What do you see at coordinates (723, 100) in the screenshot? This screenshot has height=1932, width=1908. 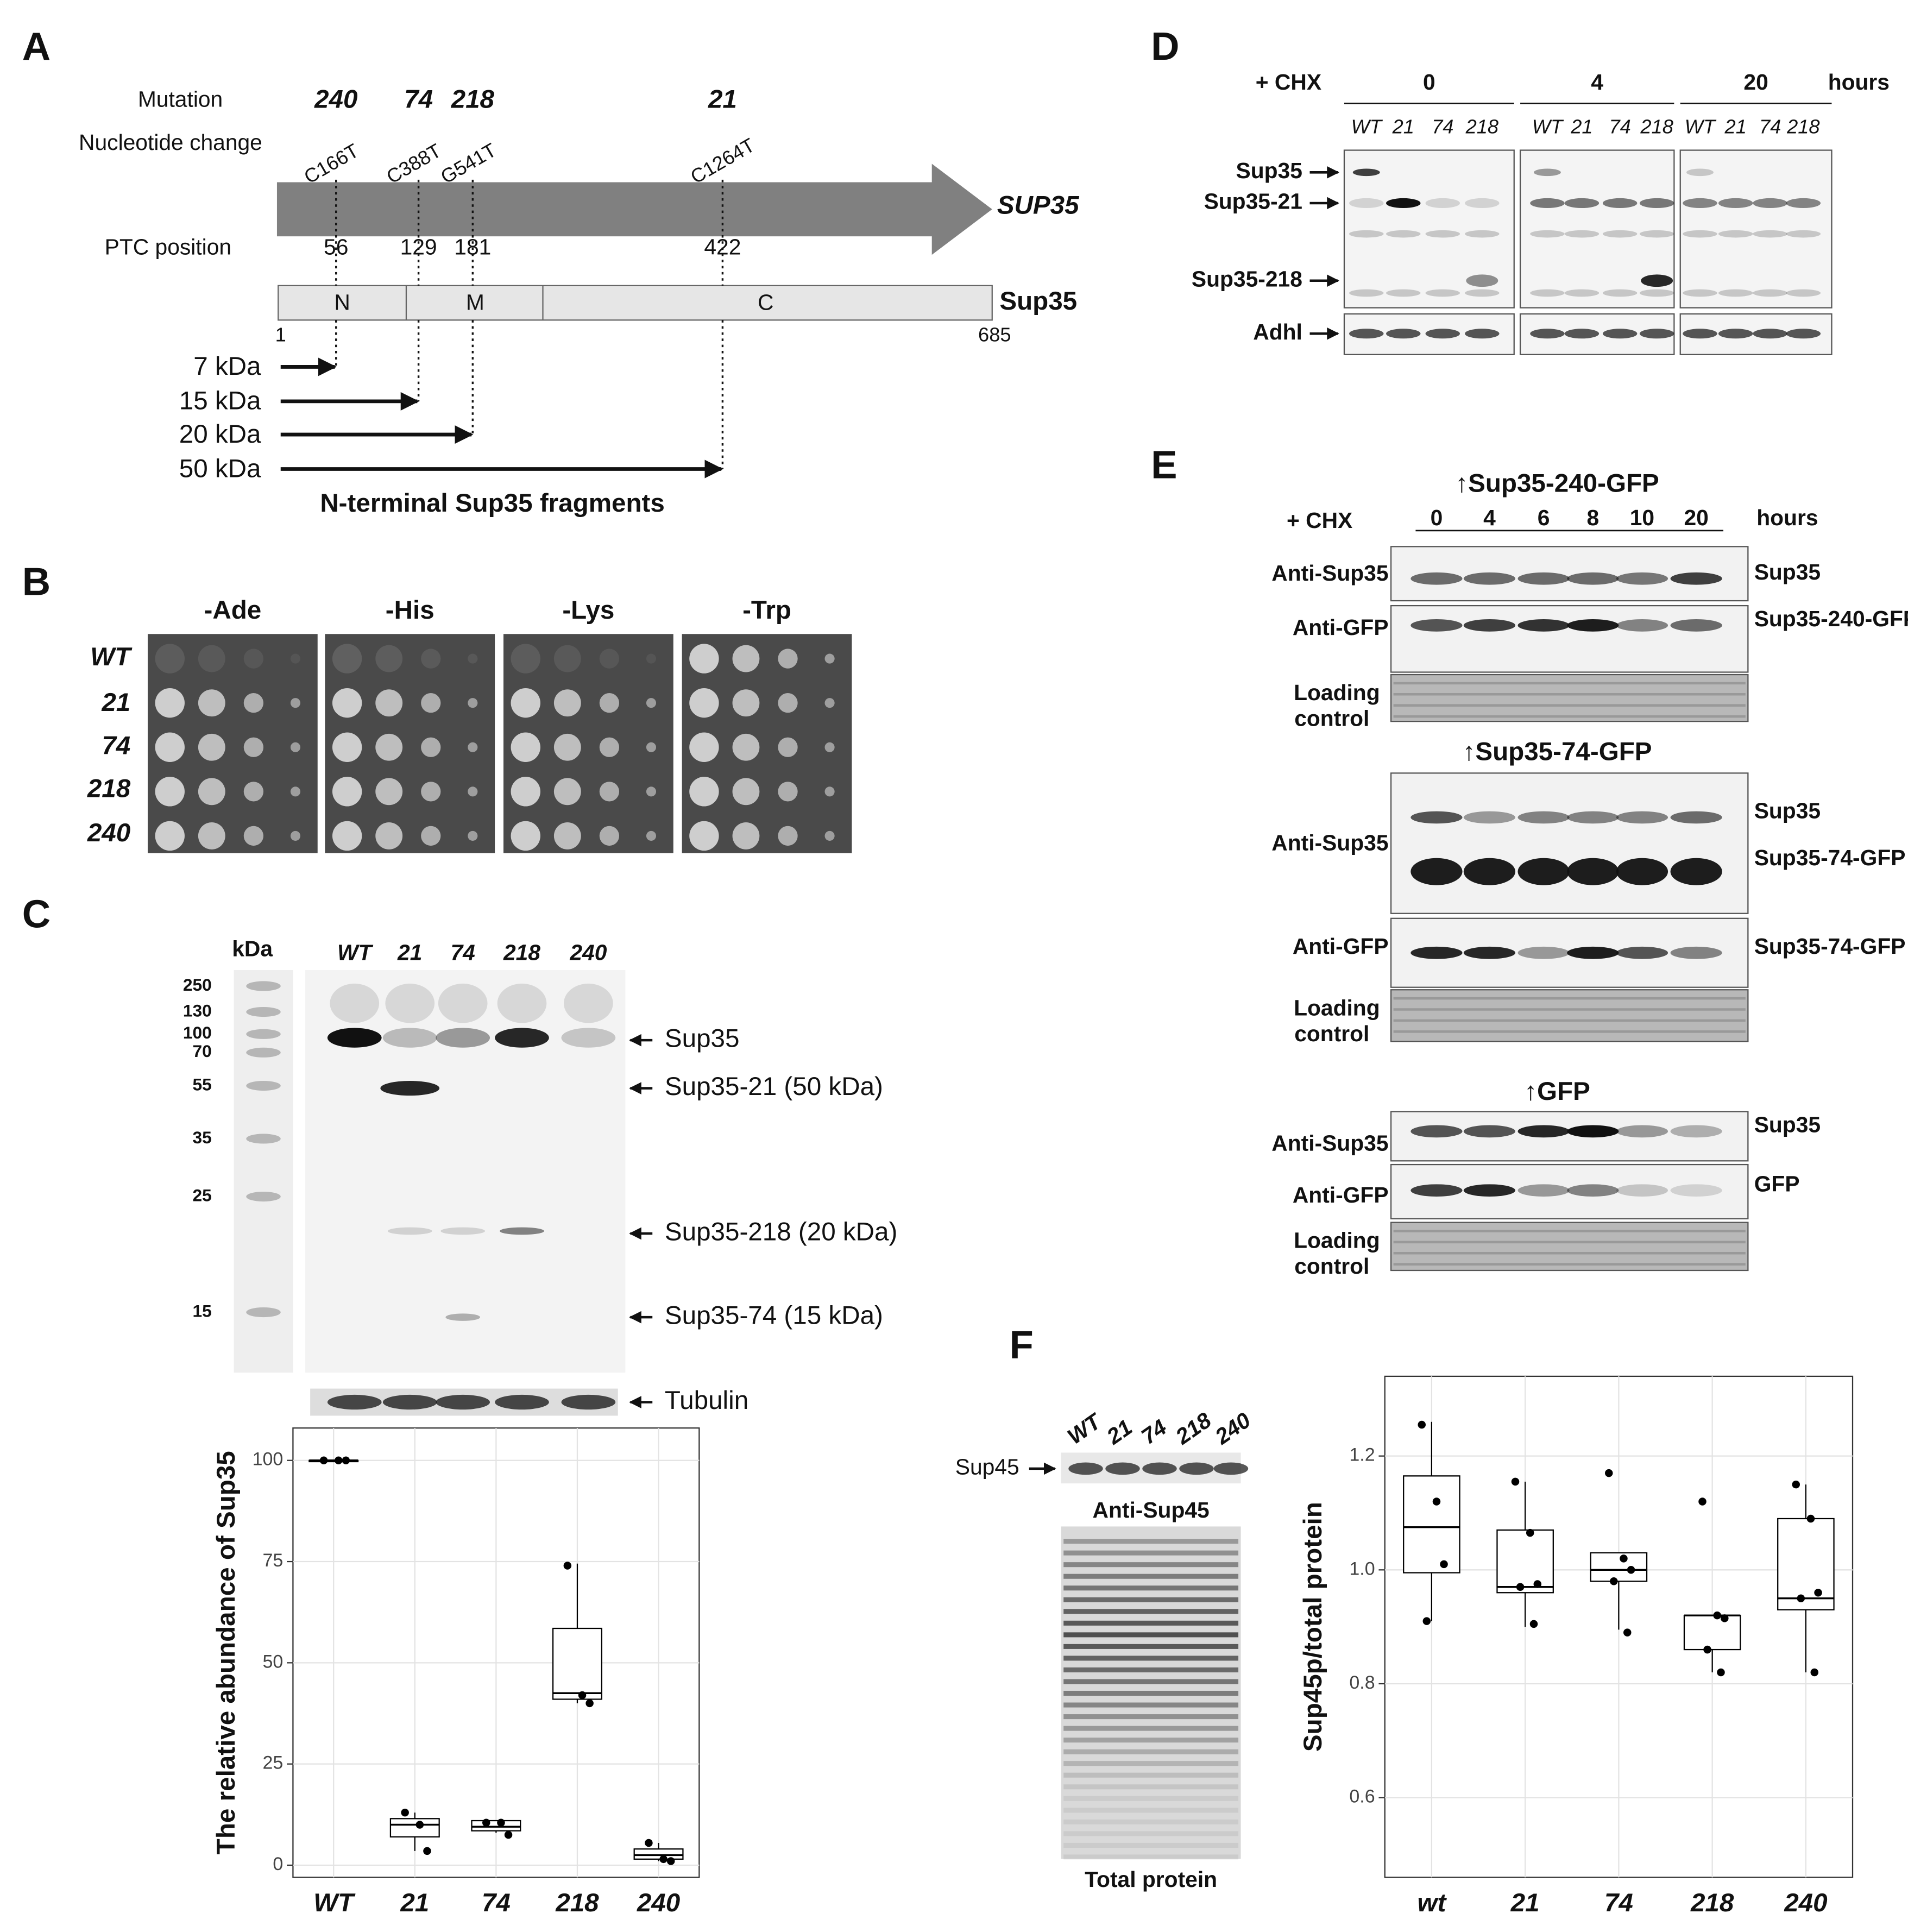 I see `mutation-label: 21` at bounding box center [723, 100].